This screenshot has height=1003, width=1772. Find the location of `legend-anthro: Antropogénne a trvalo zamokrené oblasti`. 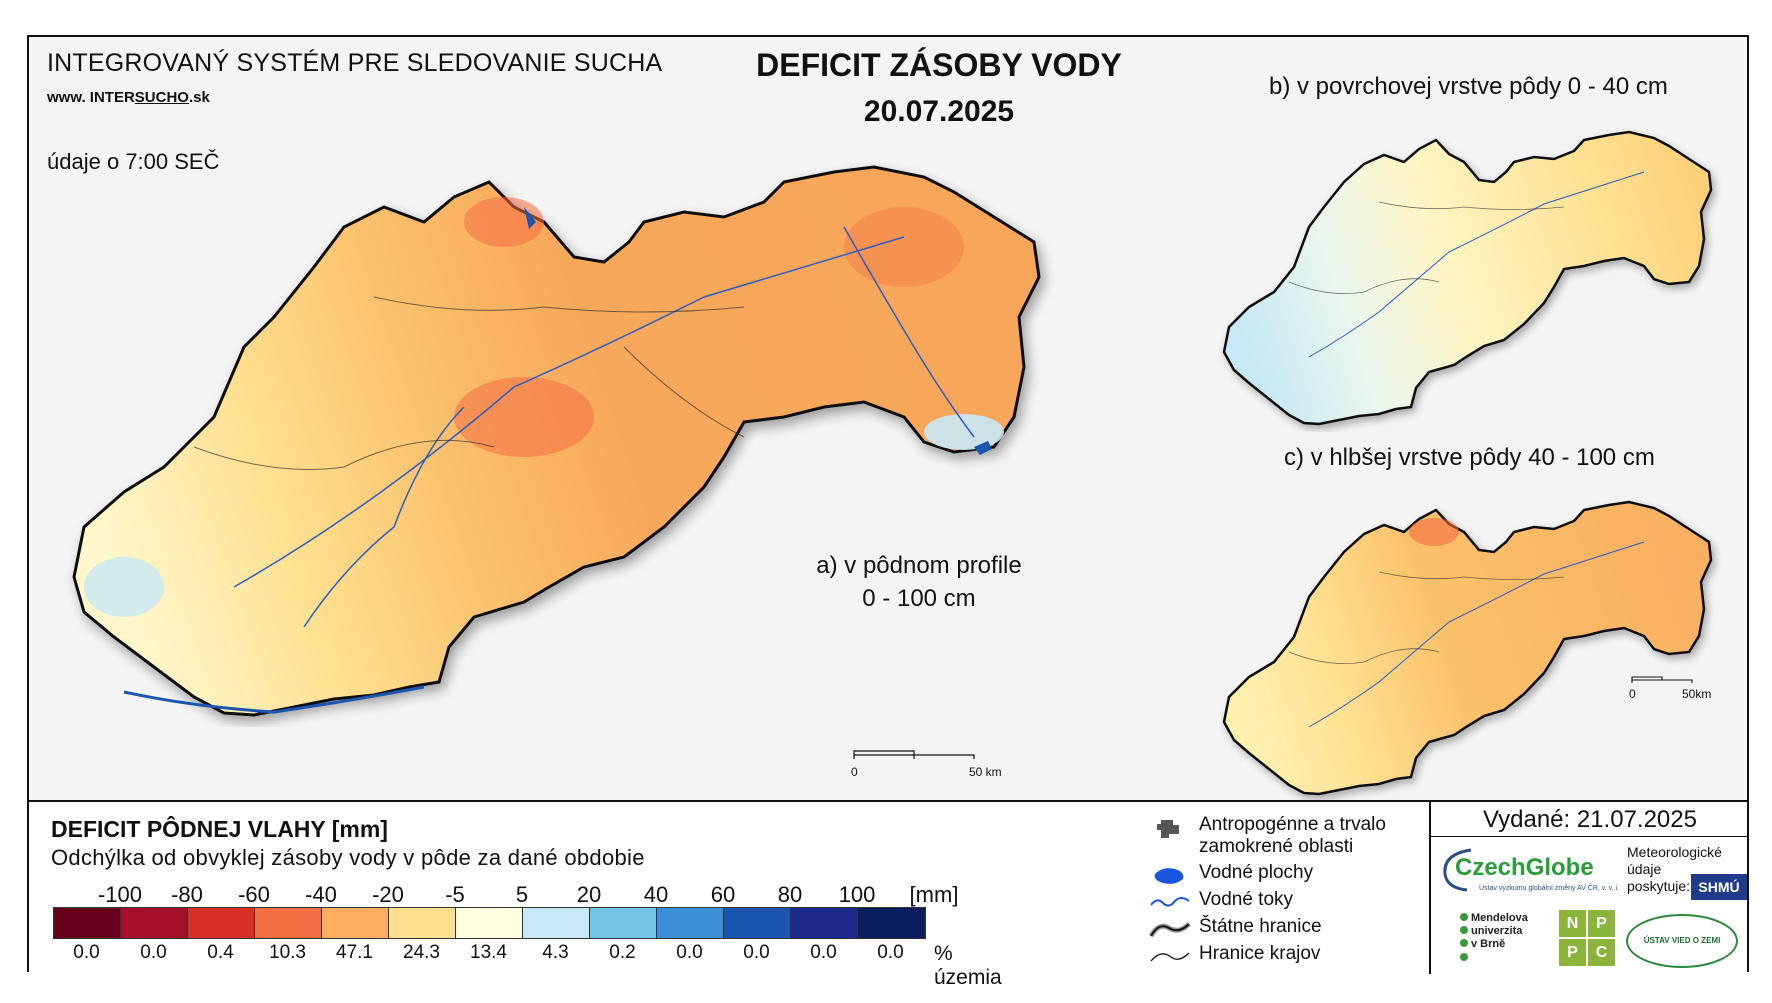

legend-anthro: Antropogénne a trvalo zamokrené oblasti is located at coordinates (1279, 836).